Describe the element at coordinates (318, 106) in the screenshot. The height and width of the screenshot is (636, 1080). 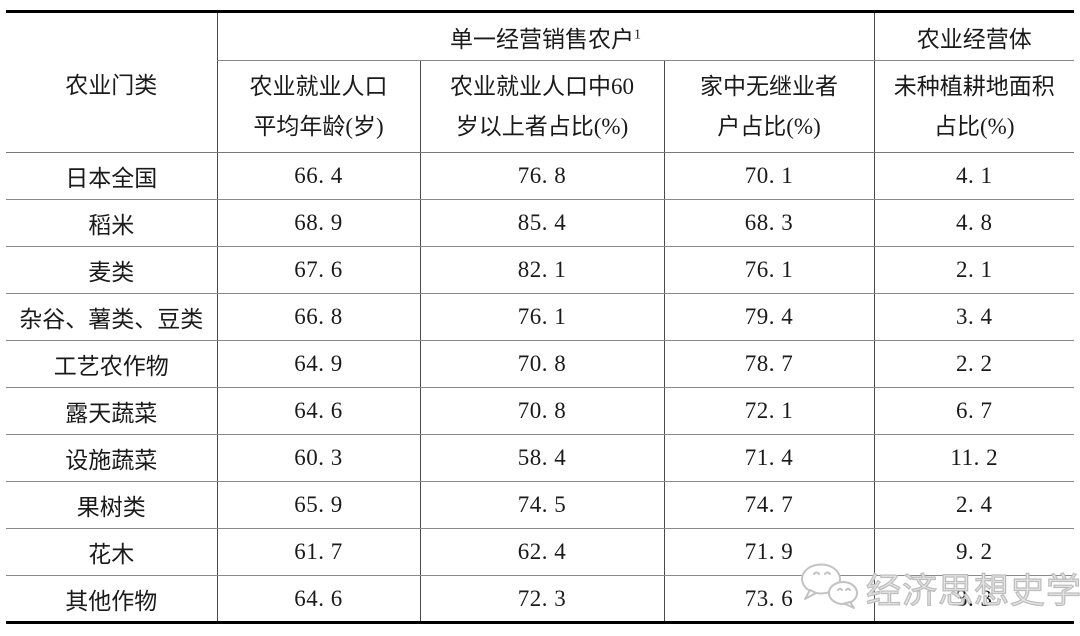
I see `sub-header-avg-age: 农业就业人口 平均年龄(岁)` at that location.